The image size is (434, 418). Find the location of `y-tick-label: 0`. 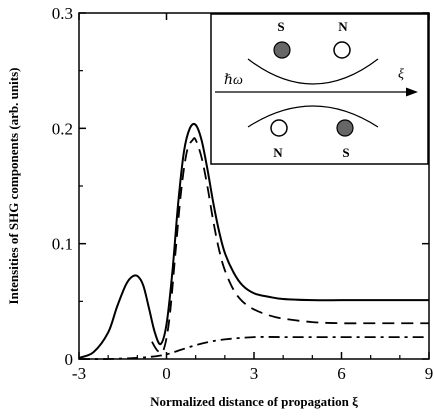

y-tick-label: 0 is located at coordinates (69, 359).